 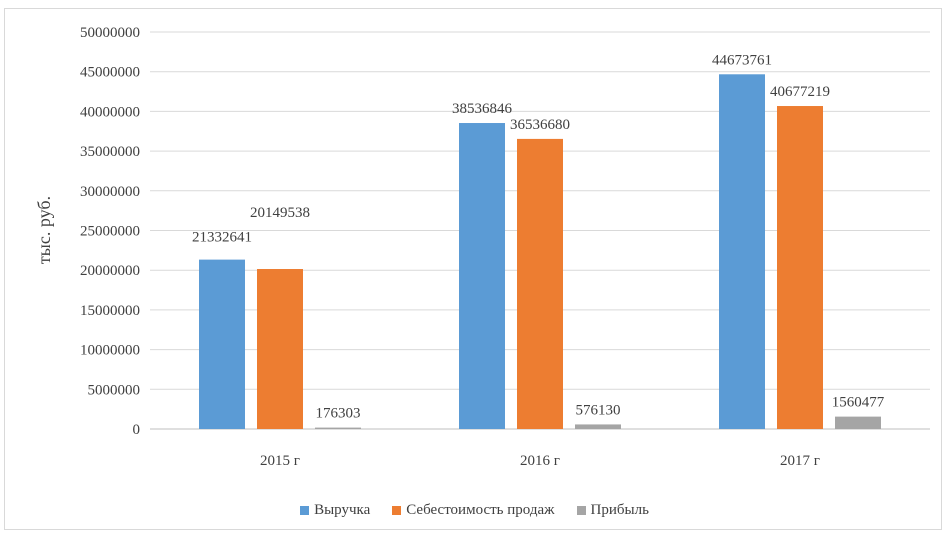 I want to click on y-tick-label: 25000000, so click(x=110, y=232).